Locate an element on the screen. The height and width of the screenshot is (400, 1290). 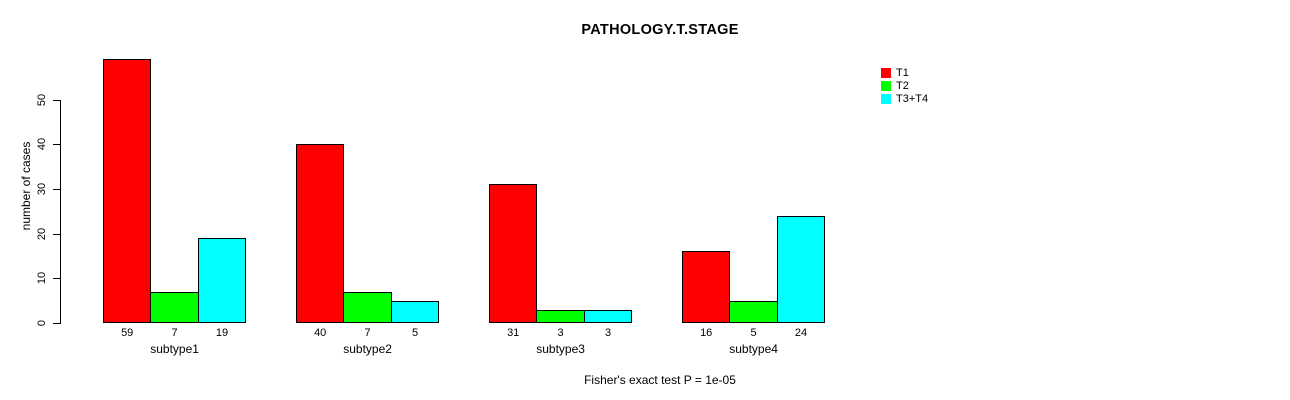
bar-t2-subtype3 is located at coordinates (560, 316).